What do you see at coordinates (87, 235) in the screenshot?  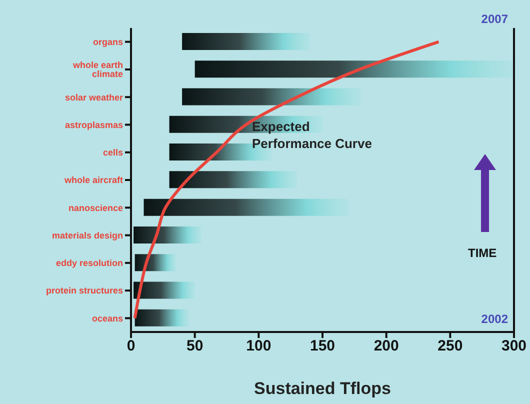 I see `y-tick-label: materials design` at bounding box center [87, 235].